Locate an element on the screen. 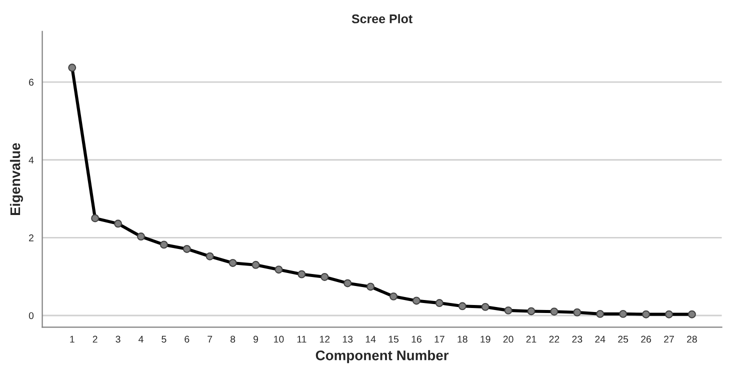 Image resolution: width=755 pixels, height=384 pixels. x-tick-label: 12 is located at coordinates (325, 339).